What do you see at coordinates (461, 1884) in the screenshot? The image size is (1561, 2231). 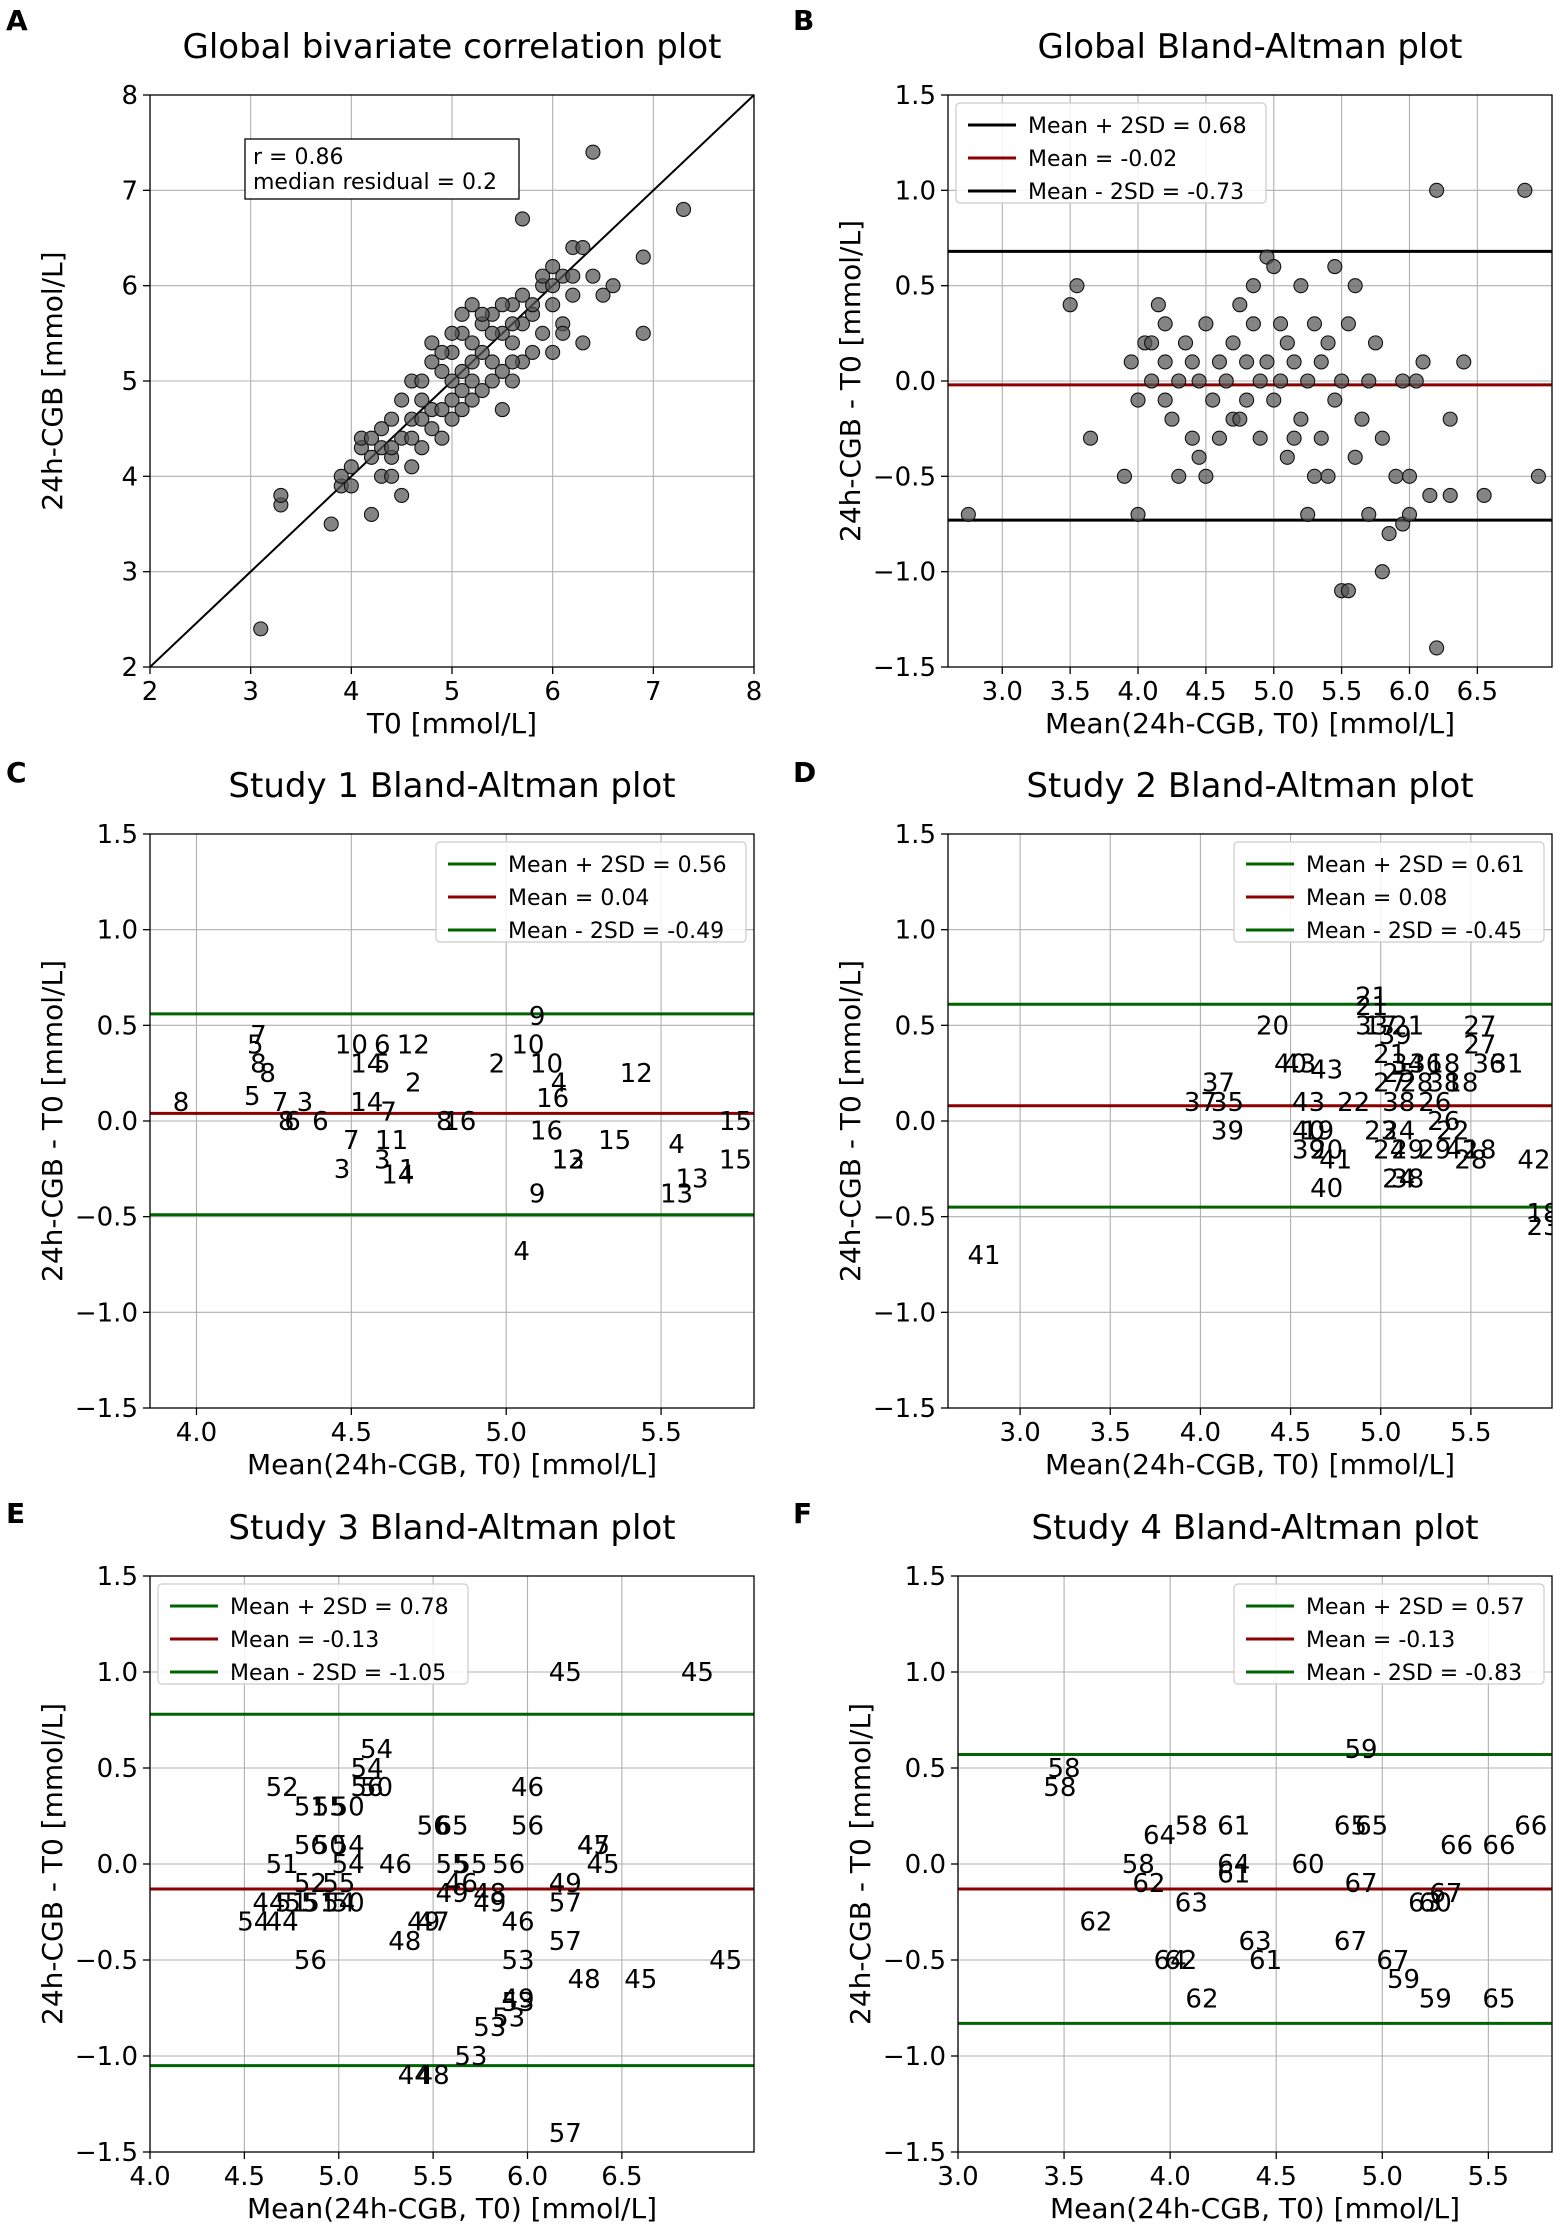 I see `data-label: 46` at bounding box center [461, 1884].